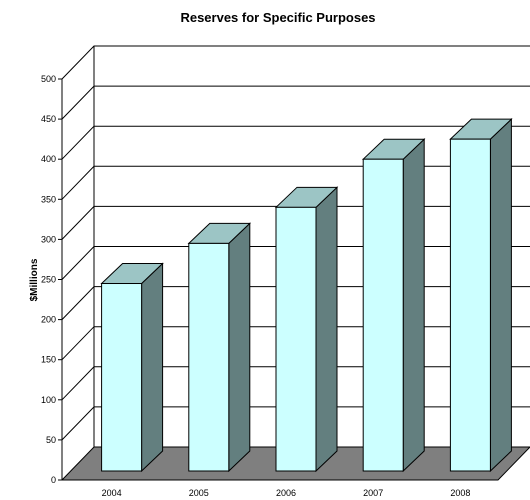 The width and height of the screenshot is (530, 500). I want to click on y-tick-label: 150, so click(48, 360).